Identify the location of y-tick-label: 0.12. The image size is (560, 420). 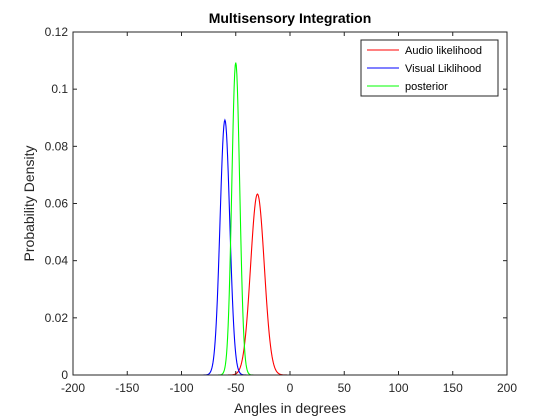
(57, 32).